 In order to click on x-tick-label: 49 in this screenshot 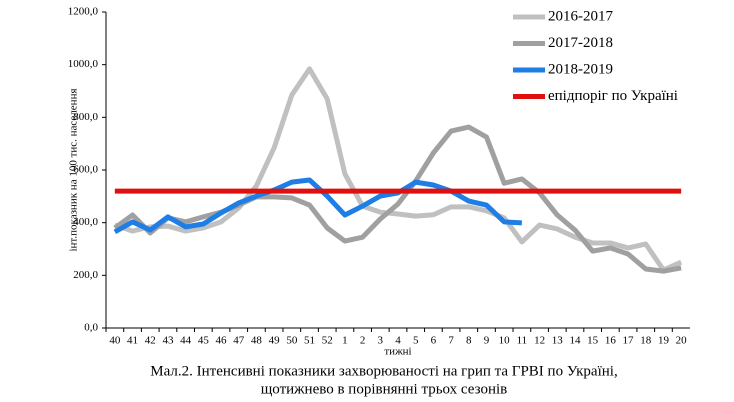, I will do `click(275, 341)`.